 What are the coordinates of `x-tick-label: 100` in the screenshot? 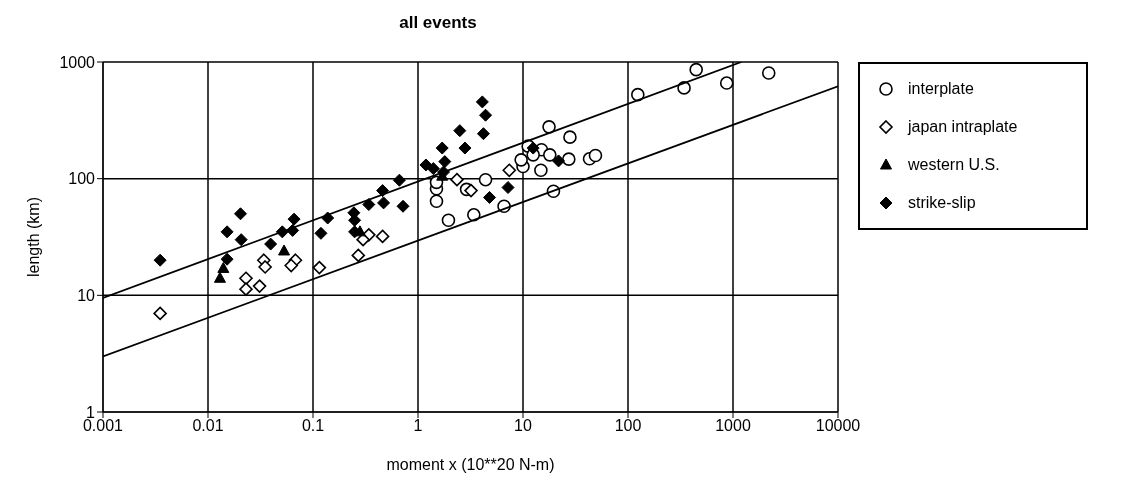 It's located at (628, 426).